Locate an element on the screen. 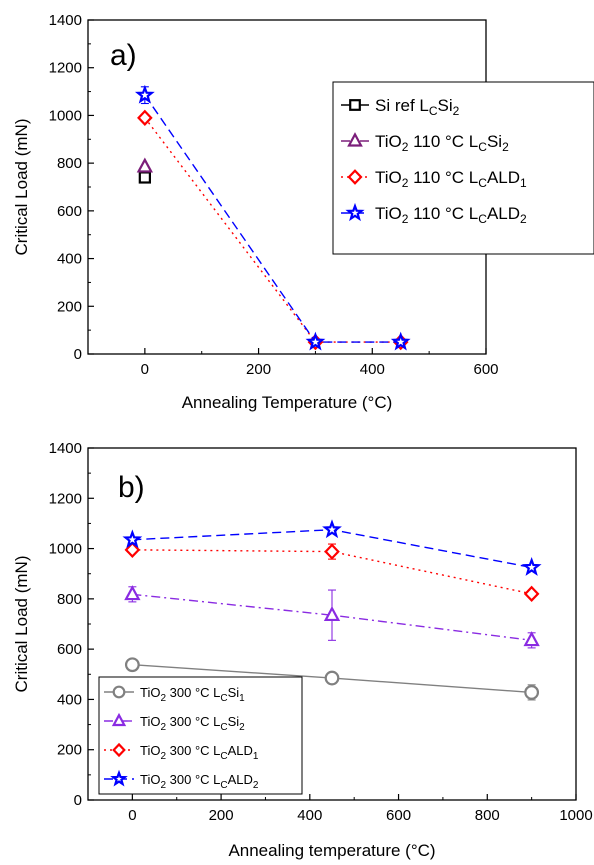 Image resolution: width=594 pixels, height=865 pixels. legend-box-a is located at coordinates (463, 168).